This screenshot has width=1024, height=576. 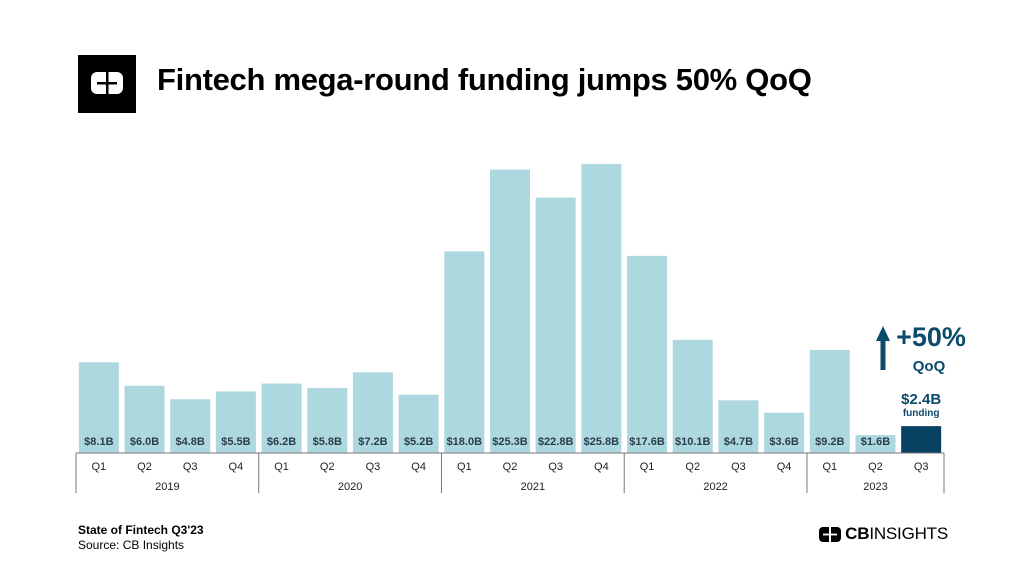 What do you see at coordinates (167, 487) in the screenshot?
I see `year-label: 2019` at bounding box center [167, 487].